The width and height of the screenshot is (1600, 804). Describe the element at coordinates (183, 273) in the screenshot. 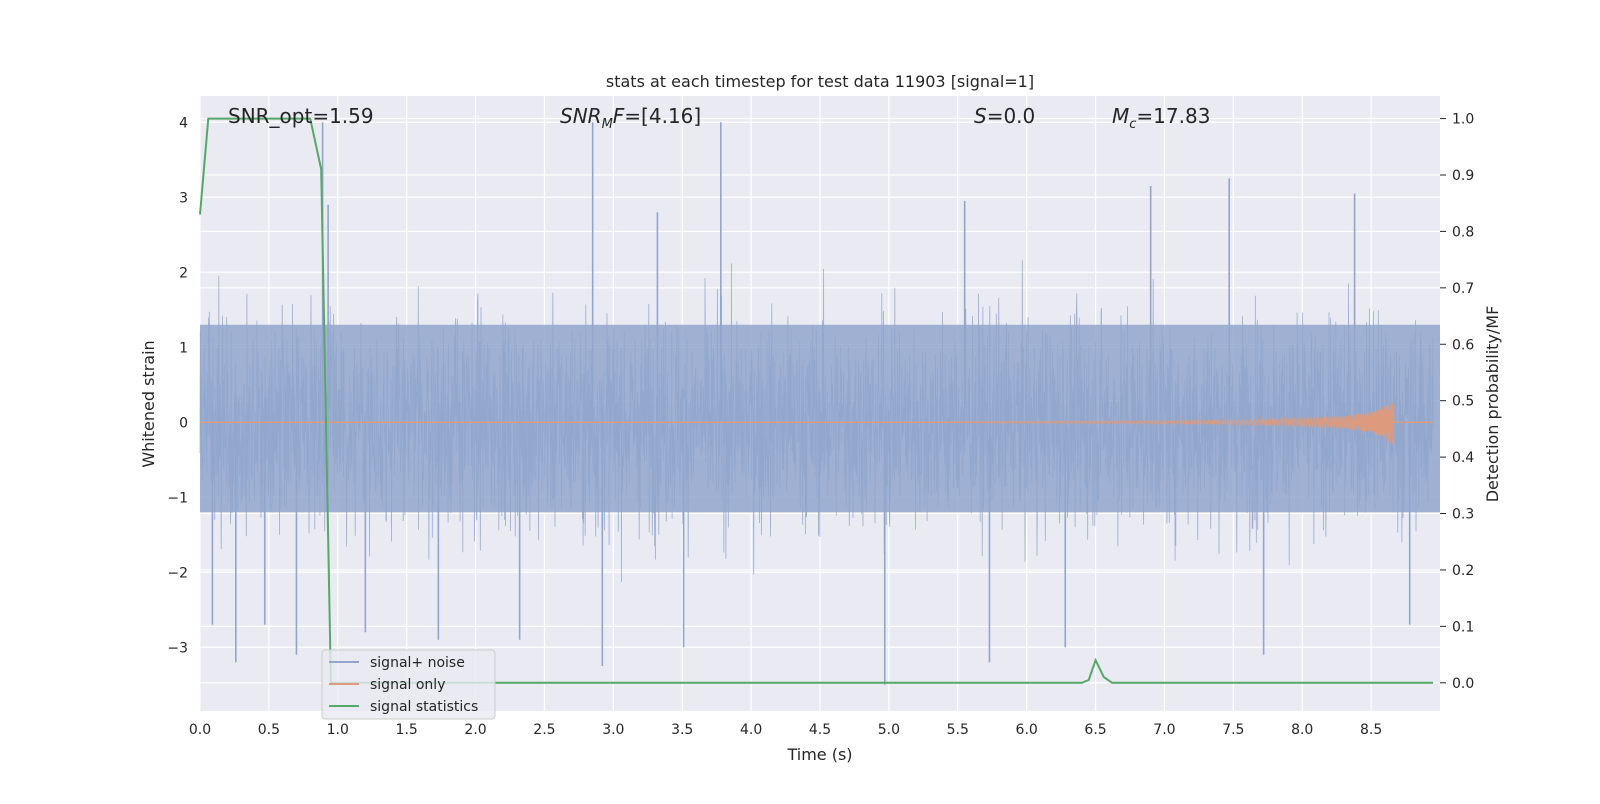

I see `left-y-tick-label: 2` at that location.